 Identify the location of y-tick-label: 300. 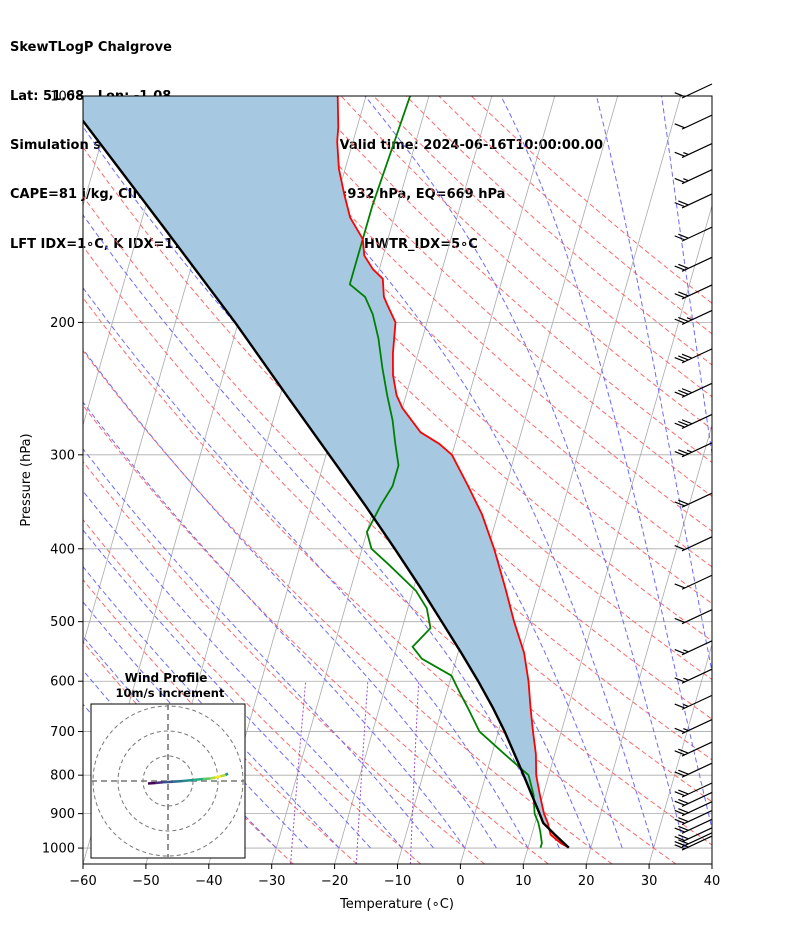
(62, 455).